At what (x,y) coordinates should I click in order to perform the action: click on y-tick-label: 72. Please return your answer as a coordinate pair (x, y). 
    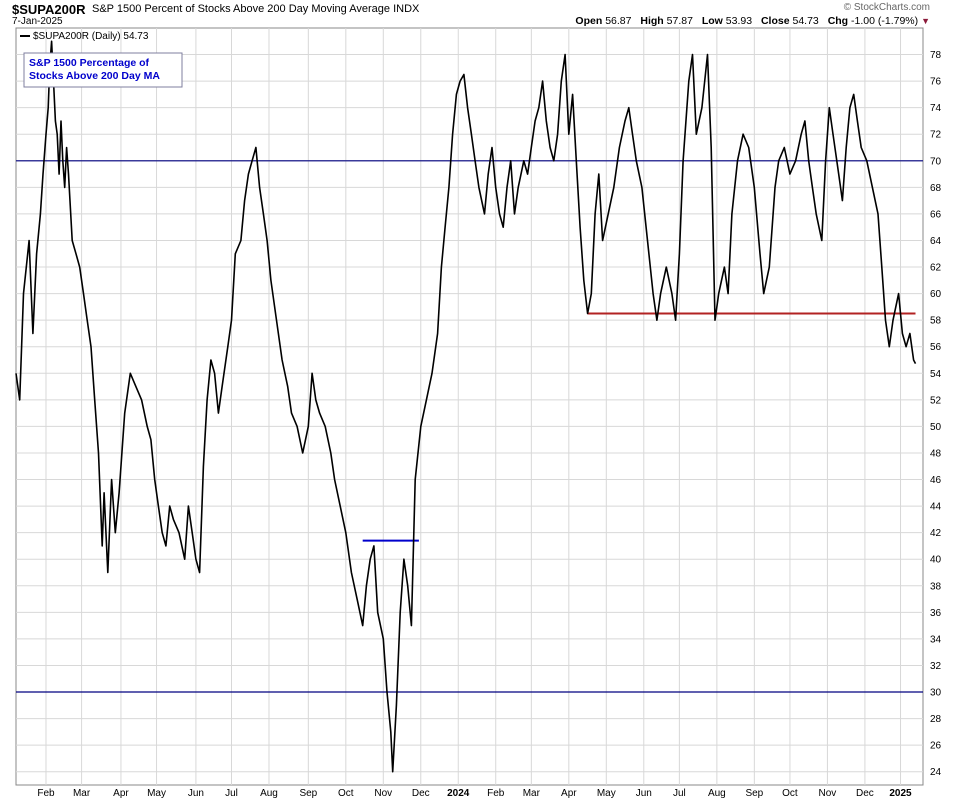
    Looking at the image, I should click on (936, 135).